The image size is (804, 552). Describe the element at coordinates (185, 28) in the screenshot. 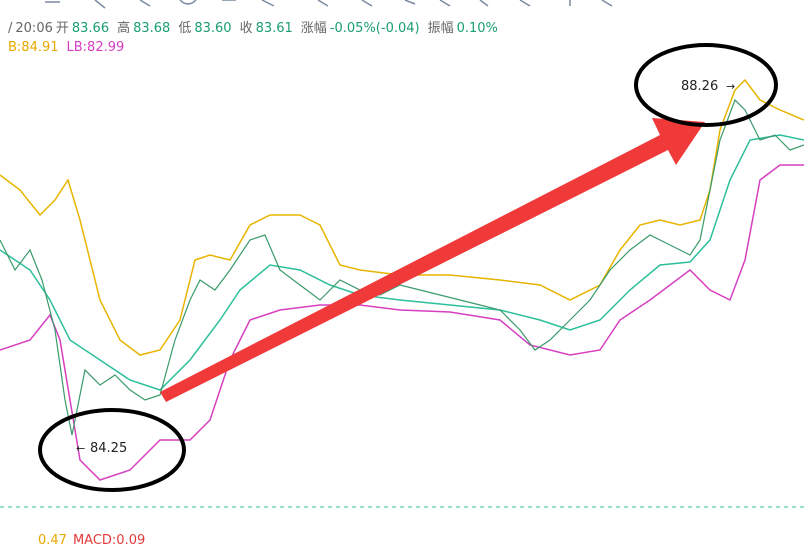

I see `quote-label: 低` at that location.